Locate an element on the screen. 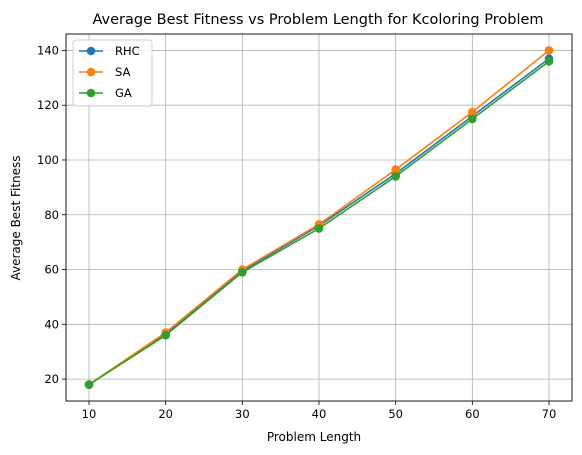 The width and height of the screenshot is (582, 455). x-tick-label: 20 is located at coordinates (165, 414).